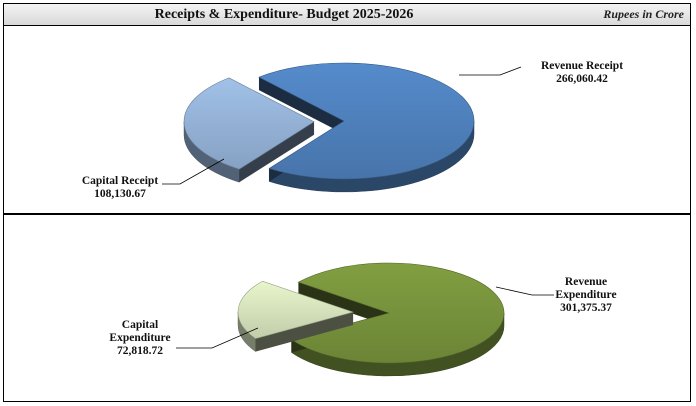  What do you see at coordinates (586, 282) in the screenshot?
I see `slice-name-label: Revenue` at bounding box center [586, 282].